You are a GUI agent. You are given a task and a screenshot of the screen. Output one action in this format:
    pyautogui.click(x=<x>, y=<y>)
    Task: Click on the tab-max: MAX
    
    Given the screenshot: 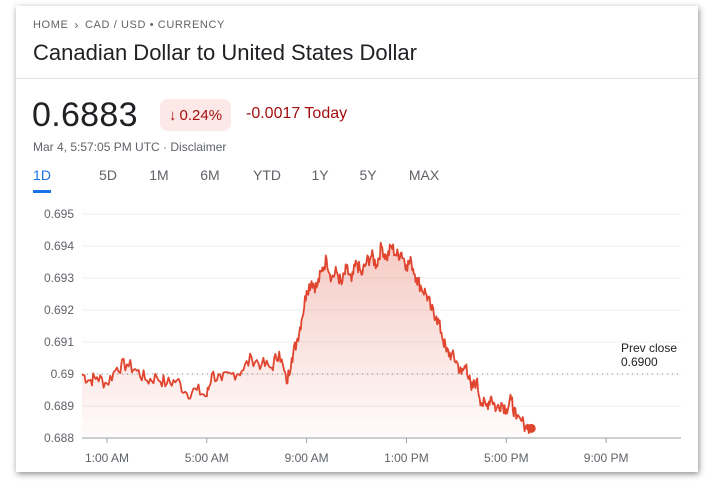 What is the action you would take?
    pyautogui.click(x=424, y=175)
    